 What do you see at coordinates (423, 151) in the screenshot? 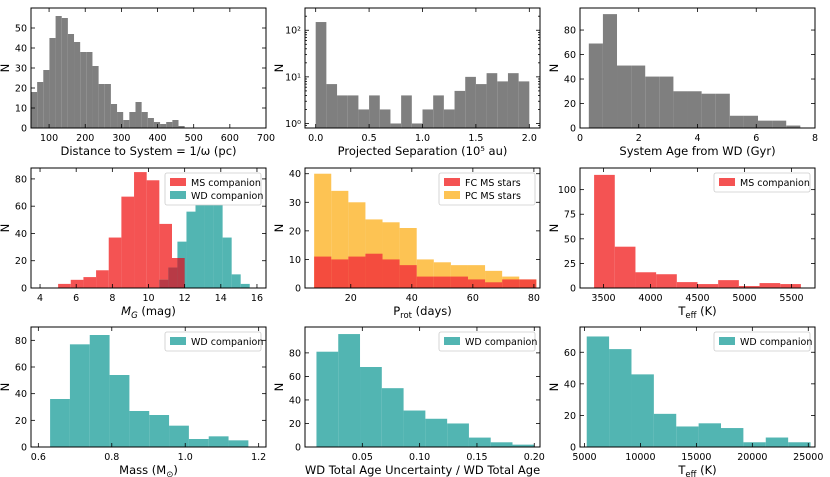
I see `xlabel-projected-separation: Projected Separation (10⁵ au)` at bounding box center [423, 151].